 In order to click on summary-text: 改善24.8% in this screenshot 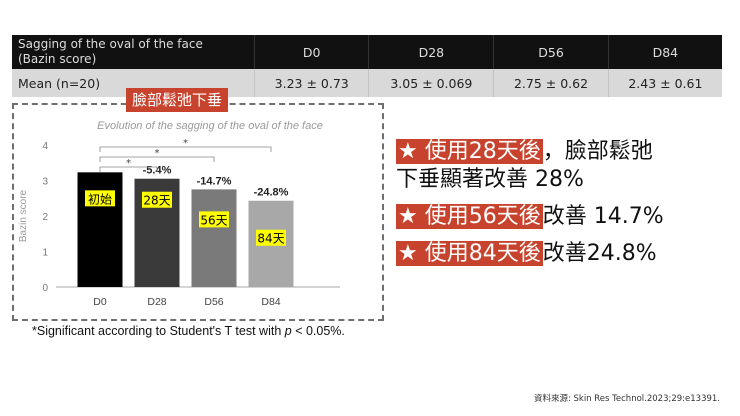, I will do `click(599, 253)`.